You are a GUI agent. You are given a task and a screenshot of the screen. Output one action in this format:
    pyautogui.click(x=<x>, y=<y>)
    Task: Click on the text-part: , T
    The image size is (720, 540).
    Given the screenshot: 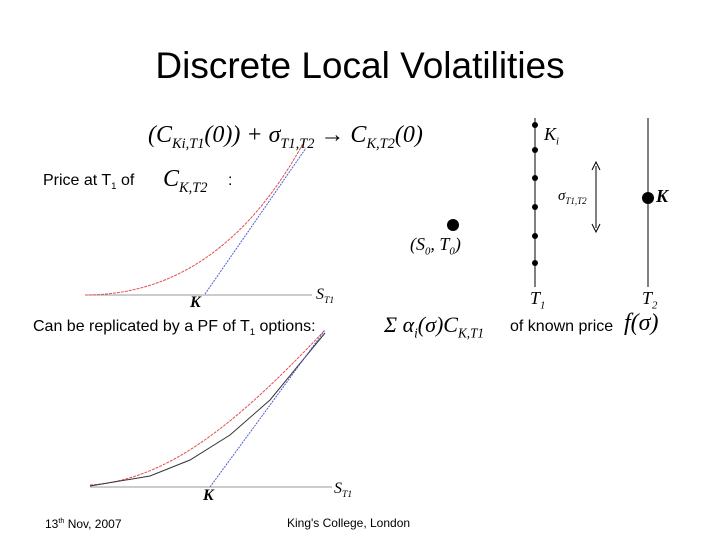 What is the action you would take?
    pyautogui.click(x=440, y=244)
    